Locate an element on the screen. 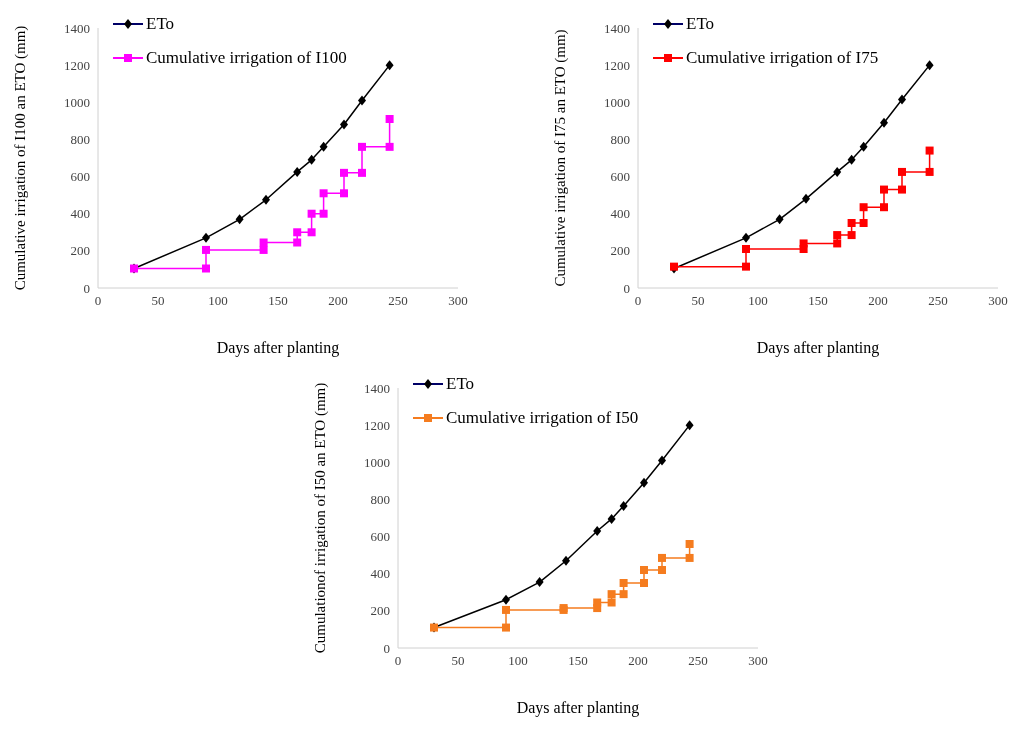 The height and width of the screenshot is (743, 1027). legend-label: Cumulative irrigation of I100 is located at coordinates (246, 58).